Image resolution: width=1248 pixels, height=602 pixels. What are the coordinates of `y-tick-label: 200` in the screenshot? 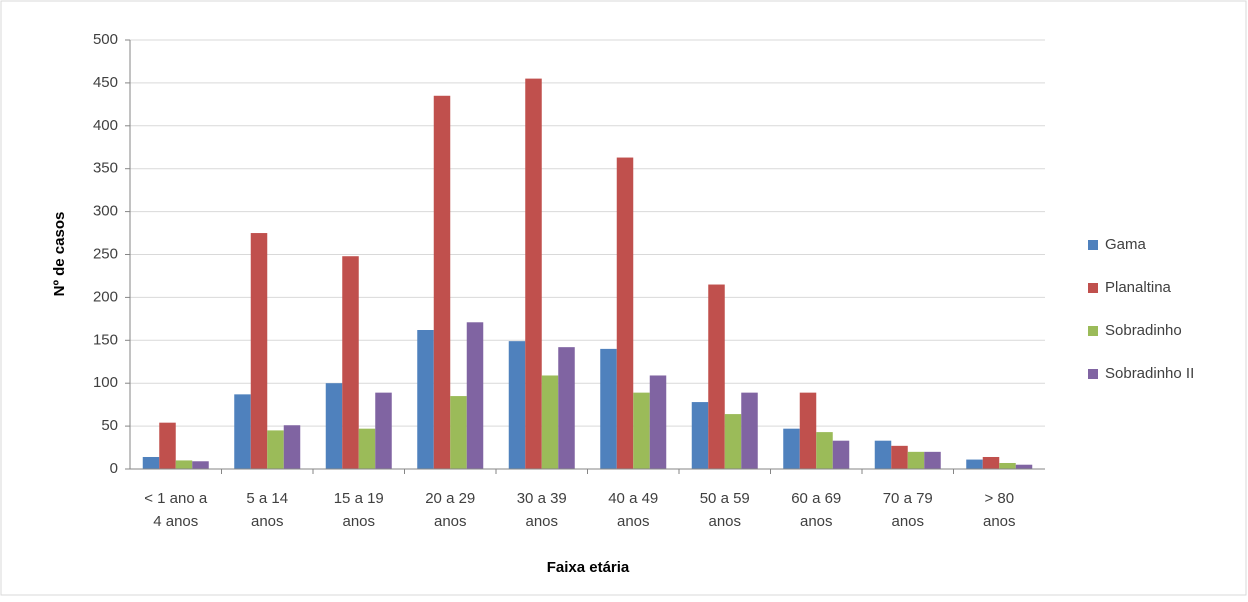 It's located at (105, 296).